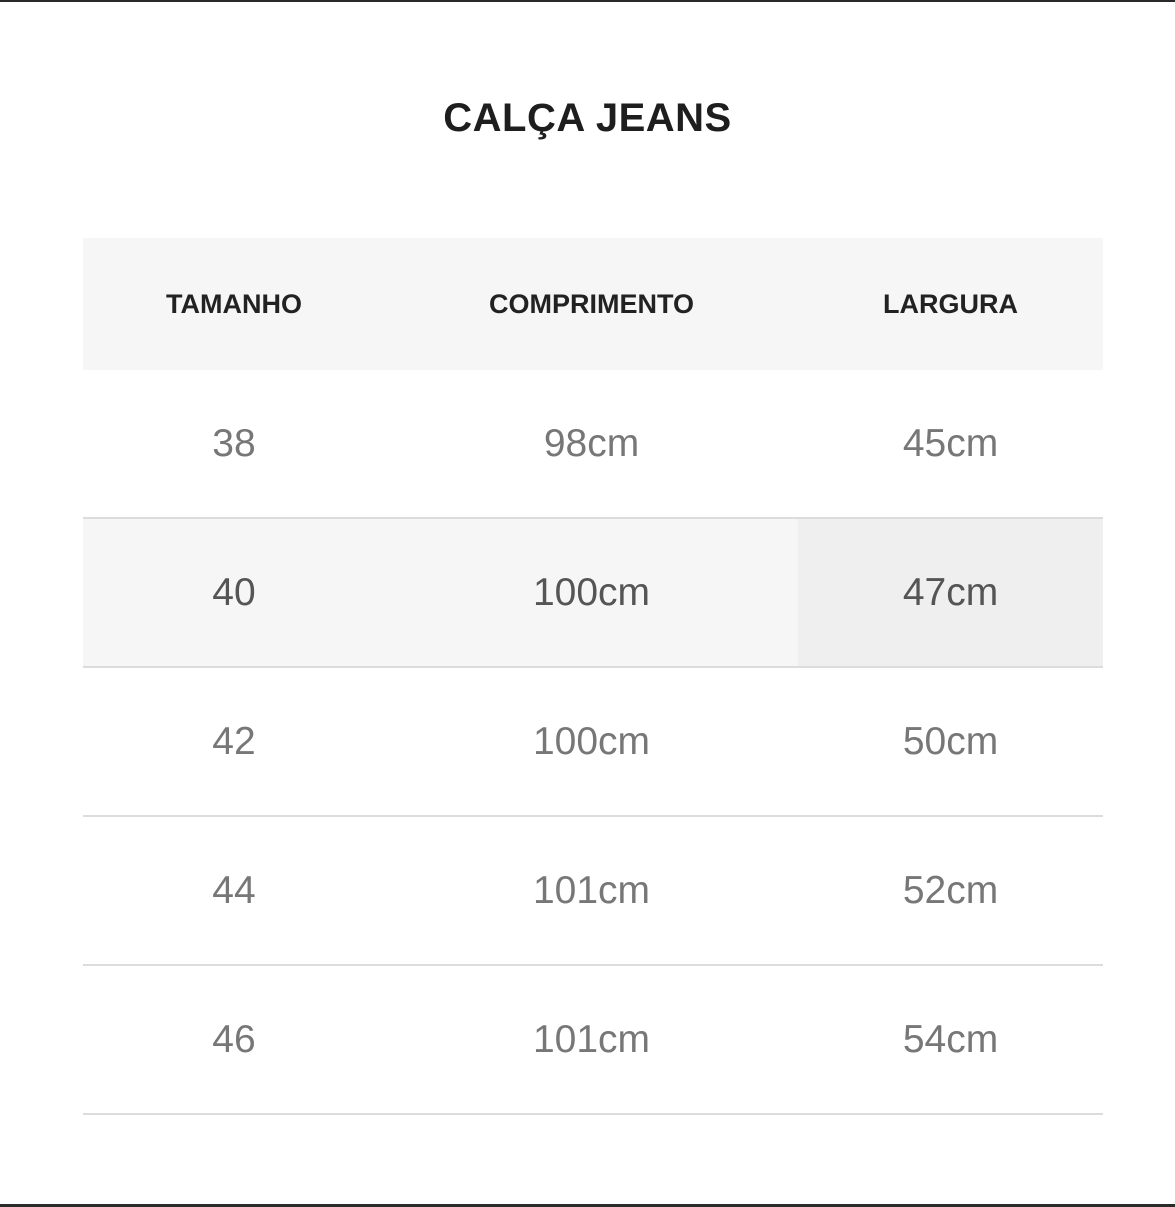 The image size is (1175, 1207). I want to click on cell-largura: 54cm, so click(950, 1040).